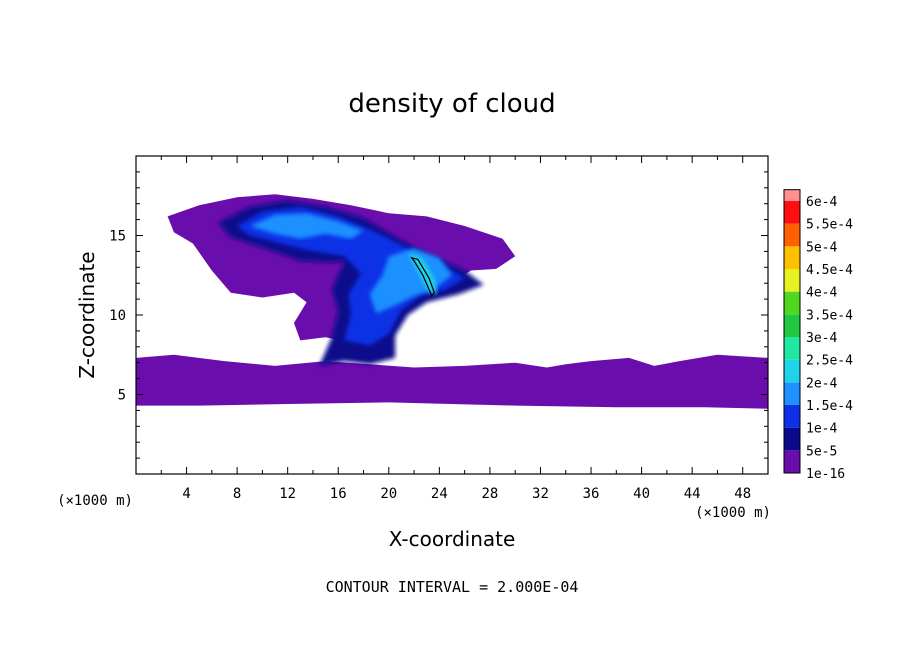 The width and height of the screenshot is (904, 654). What do you see at coordinates (829, 406) in the screenshot?
I see `colorbar-label: 1.5e-4` at bounding box center [829, 406].